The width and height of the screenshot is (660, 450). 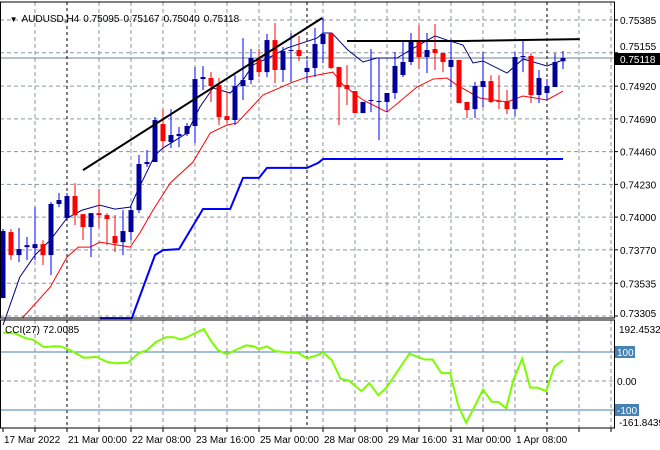 I want to click on cci-title: CCI(27) 72.0085, so click(x=43, y=330).